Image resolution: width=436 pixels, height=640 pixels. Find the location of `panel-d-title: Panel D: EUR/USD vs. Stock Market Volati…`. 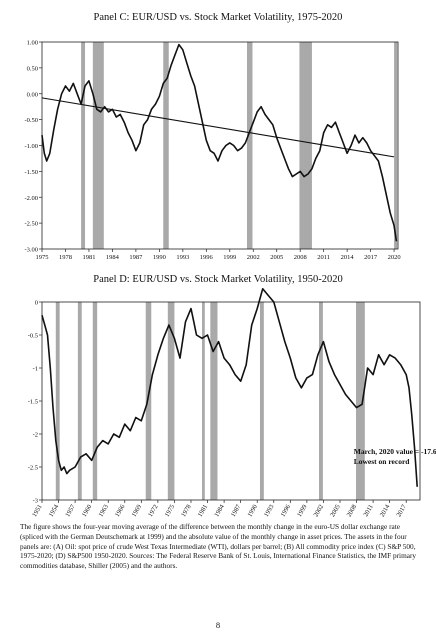

panel-d-title: Panel D: EUR/USD vs. Stock Market Volati… is located at coordinates (218, 279).